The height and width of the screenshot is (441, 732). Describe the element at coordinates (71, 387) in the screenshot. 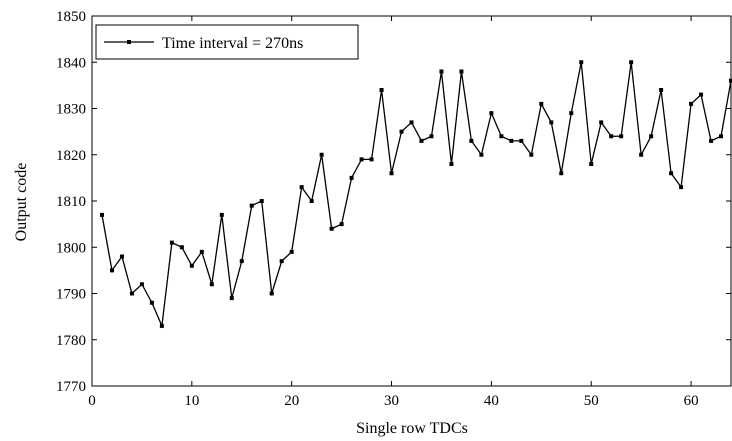

I see `y-tick-label: 1770` at that location.